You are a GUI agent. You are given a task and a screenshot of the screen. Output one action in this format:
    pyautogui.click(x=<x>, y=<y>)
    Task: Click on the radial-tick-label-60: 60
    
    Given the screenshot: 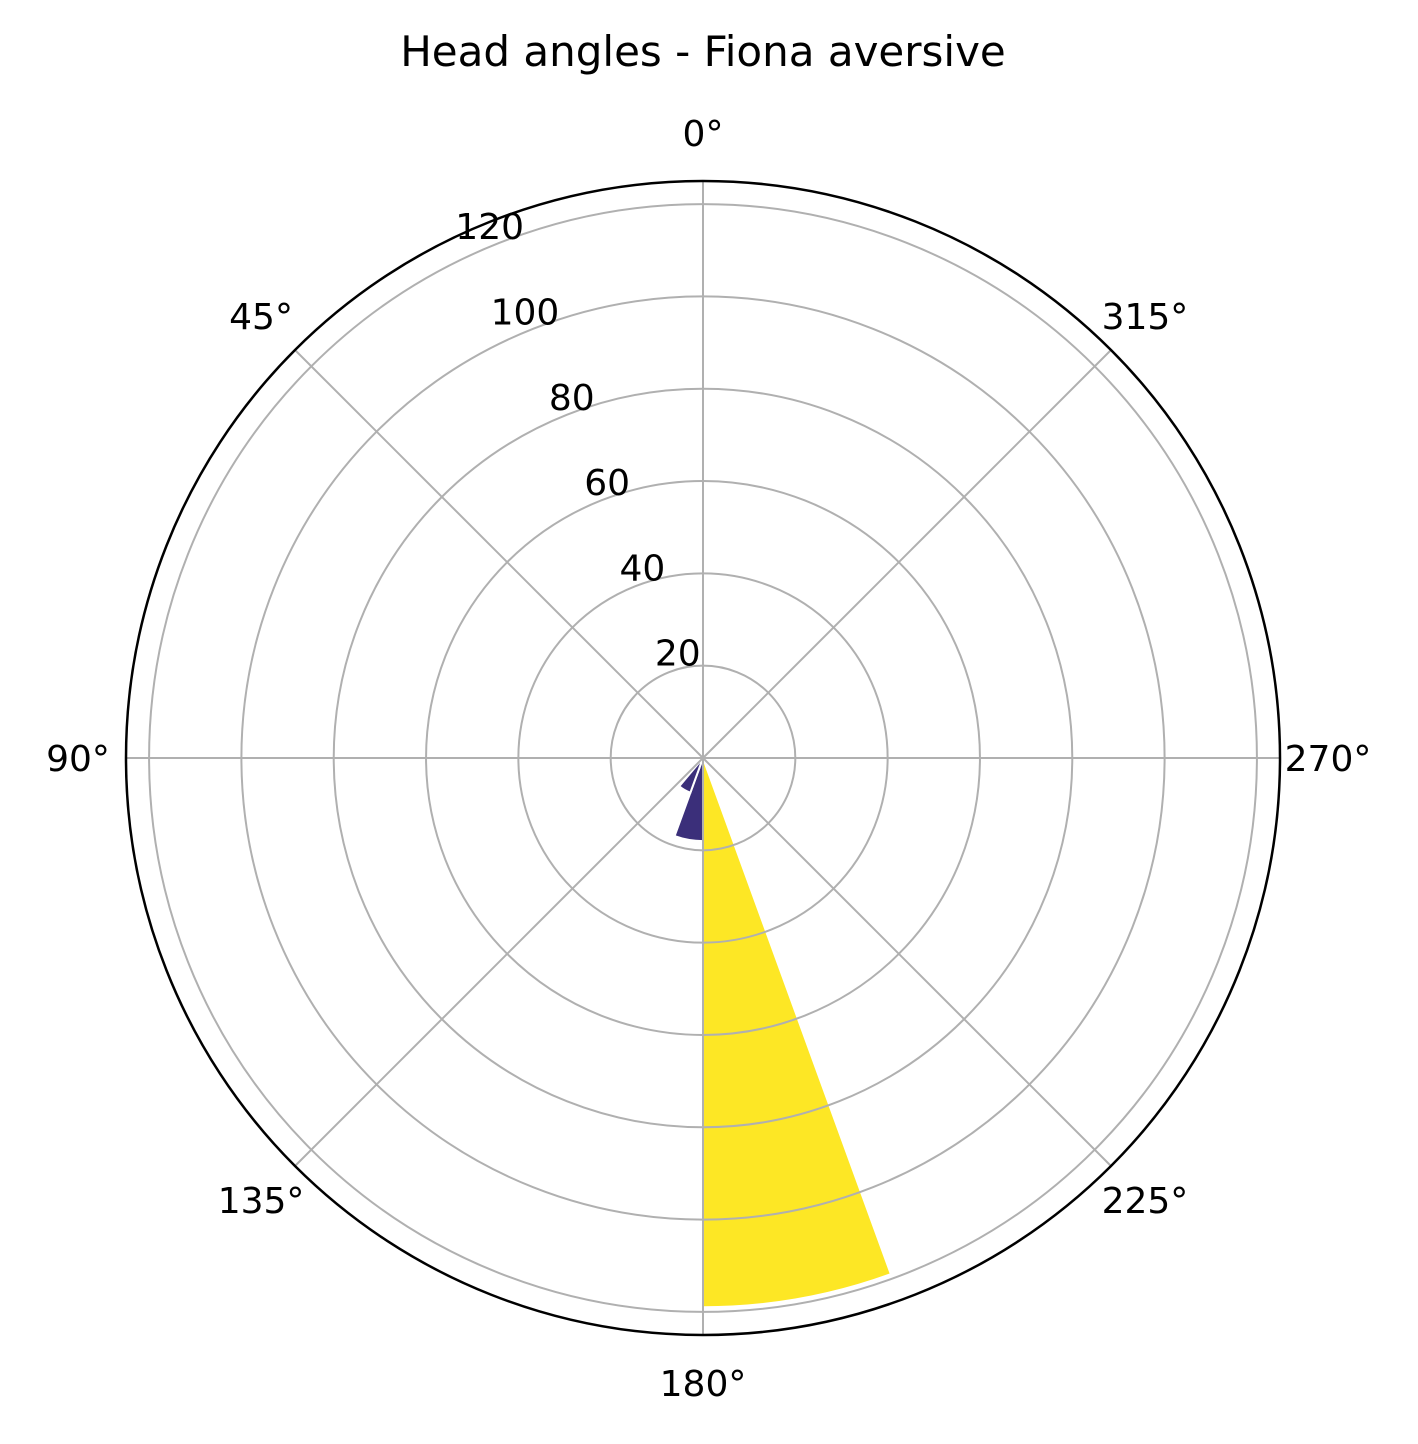 What is the action you would take?
    pyautogui.click(x=607, y=483)
    